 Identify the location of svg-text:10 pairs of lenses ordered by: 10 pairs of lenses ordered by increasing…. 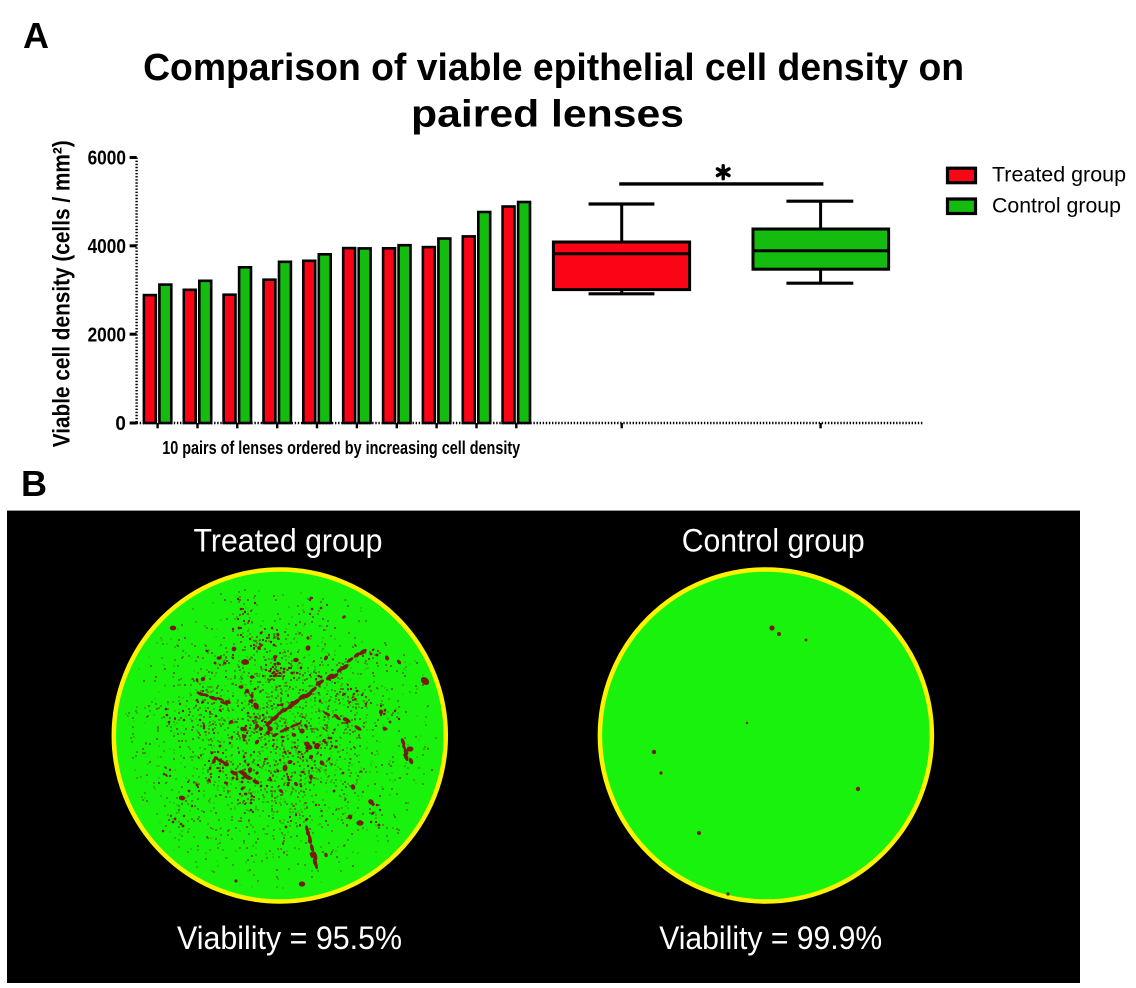
(341, 447).